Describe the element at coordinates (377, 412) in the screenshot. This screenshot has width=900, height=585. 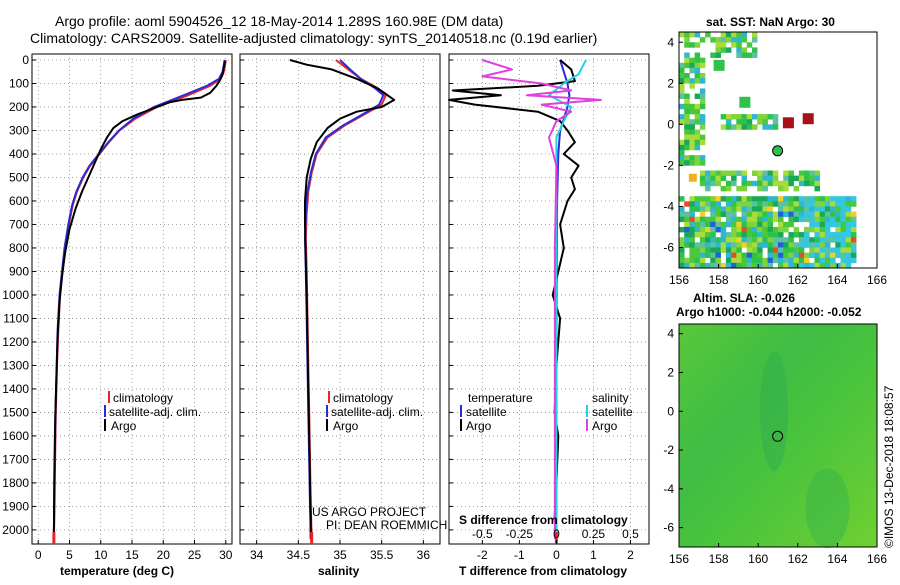
I see `legend-label-satellite: satellite-adj. clim.` at that location.